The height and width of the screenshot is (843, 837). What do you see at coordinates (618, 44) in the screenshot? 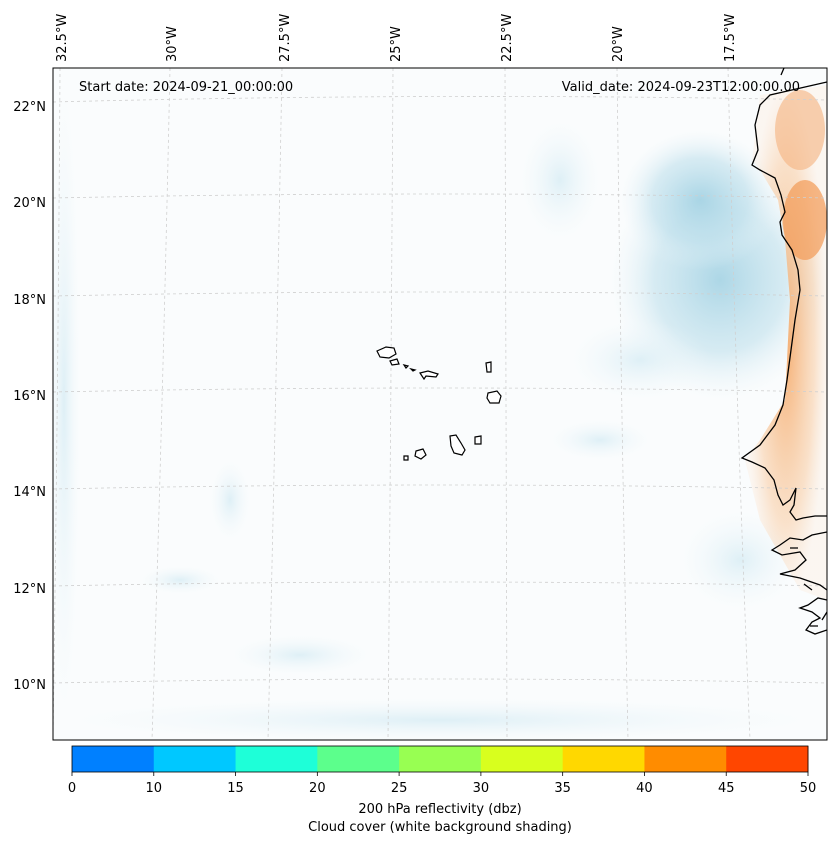
I see `lon-label-20w: 20°W` at bounding box center [618, 44].